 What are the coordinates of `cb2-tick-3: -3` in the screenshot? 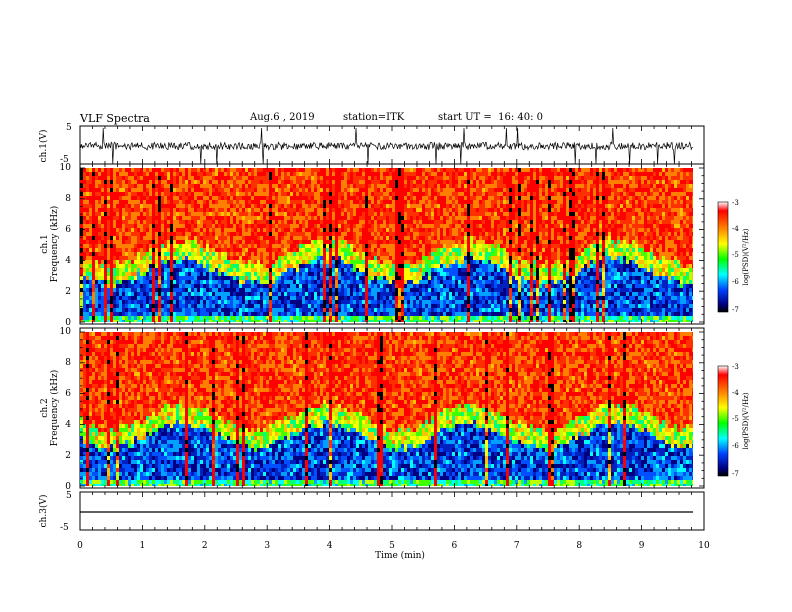 It's located at (735, 367).